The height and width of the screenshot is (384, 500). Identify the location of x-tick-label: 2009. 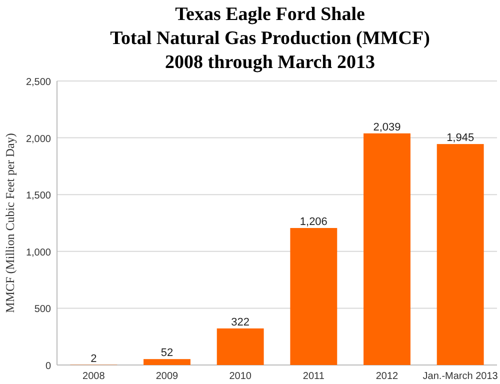
(167, 376).